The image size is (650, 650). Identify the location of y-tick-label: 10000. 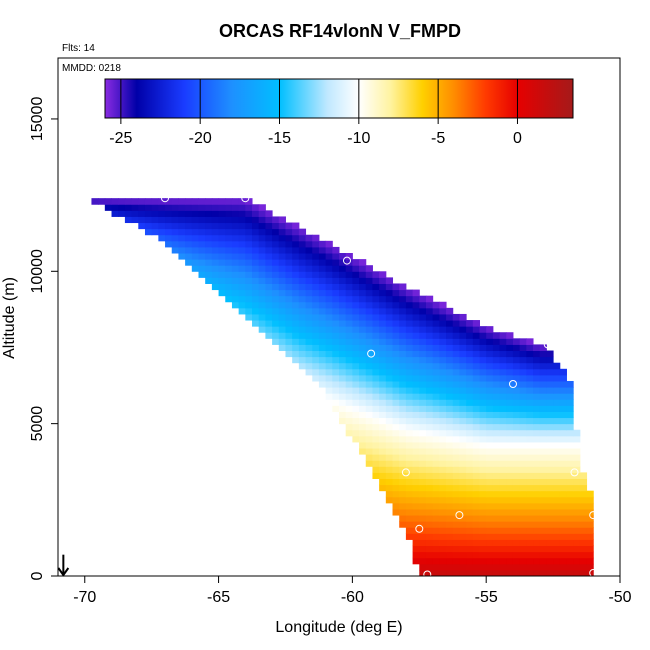
(37, 271).